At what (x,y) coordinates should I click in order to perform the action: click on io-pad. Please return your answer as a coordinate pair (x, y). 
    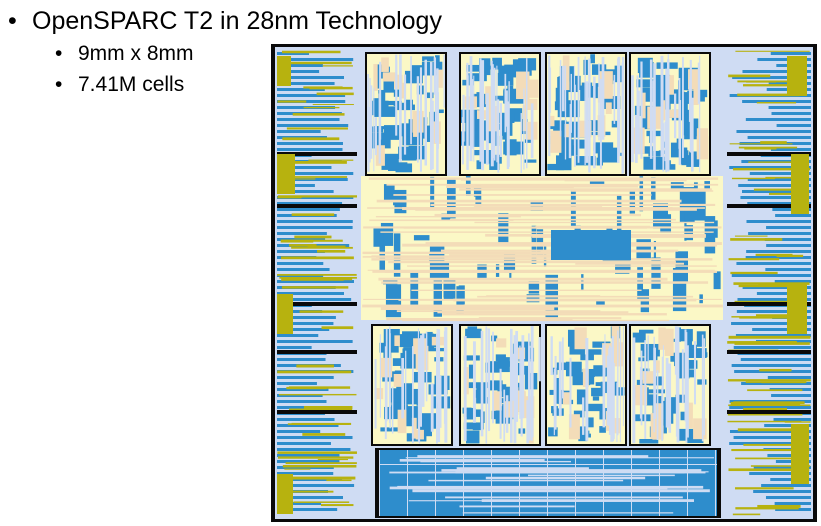
    Looking at the image, I should click on (286, 174).